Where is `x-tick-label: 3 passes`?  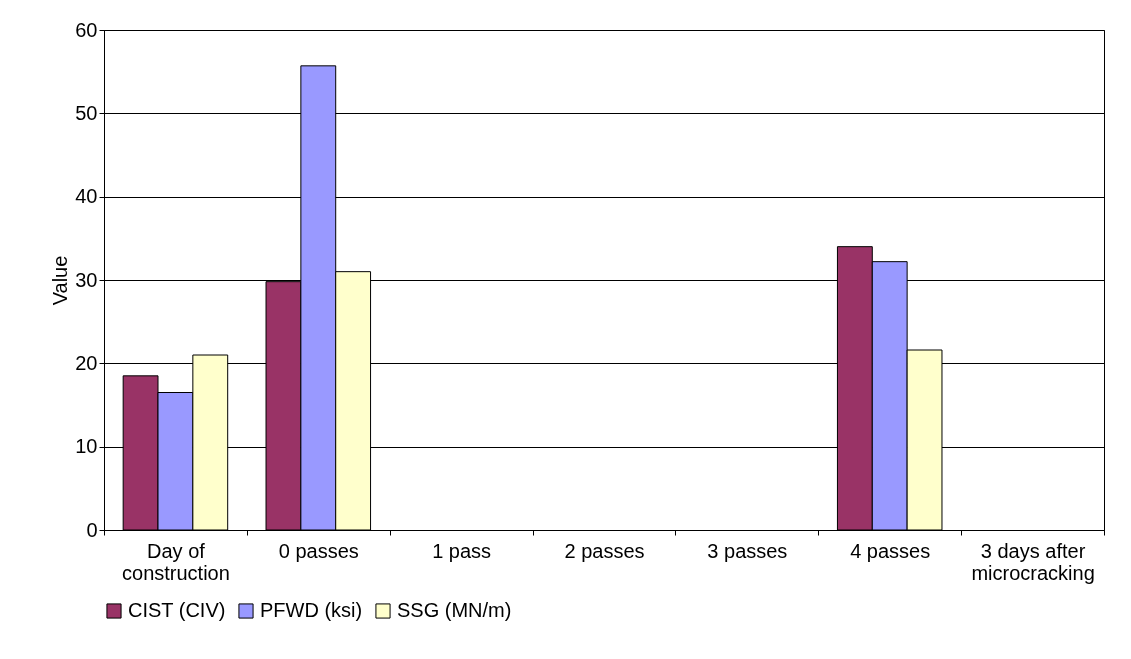
x-tick-label: 3 passes is located at coordinates (747, 550).